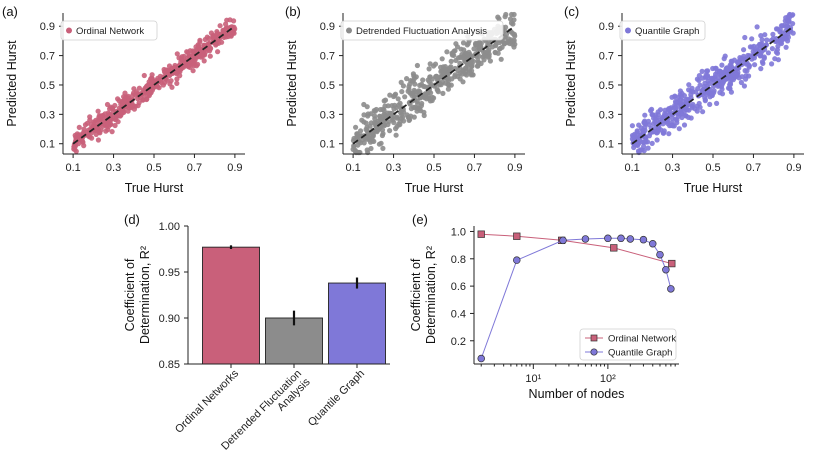 The height and width of the screenshot is (470, 830). What do you see at coordinates (458, 342) in the screenshot?
I see `y-tick-label: 0.2` at bounding box center [458, 342].